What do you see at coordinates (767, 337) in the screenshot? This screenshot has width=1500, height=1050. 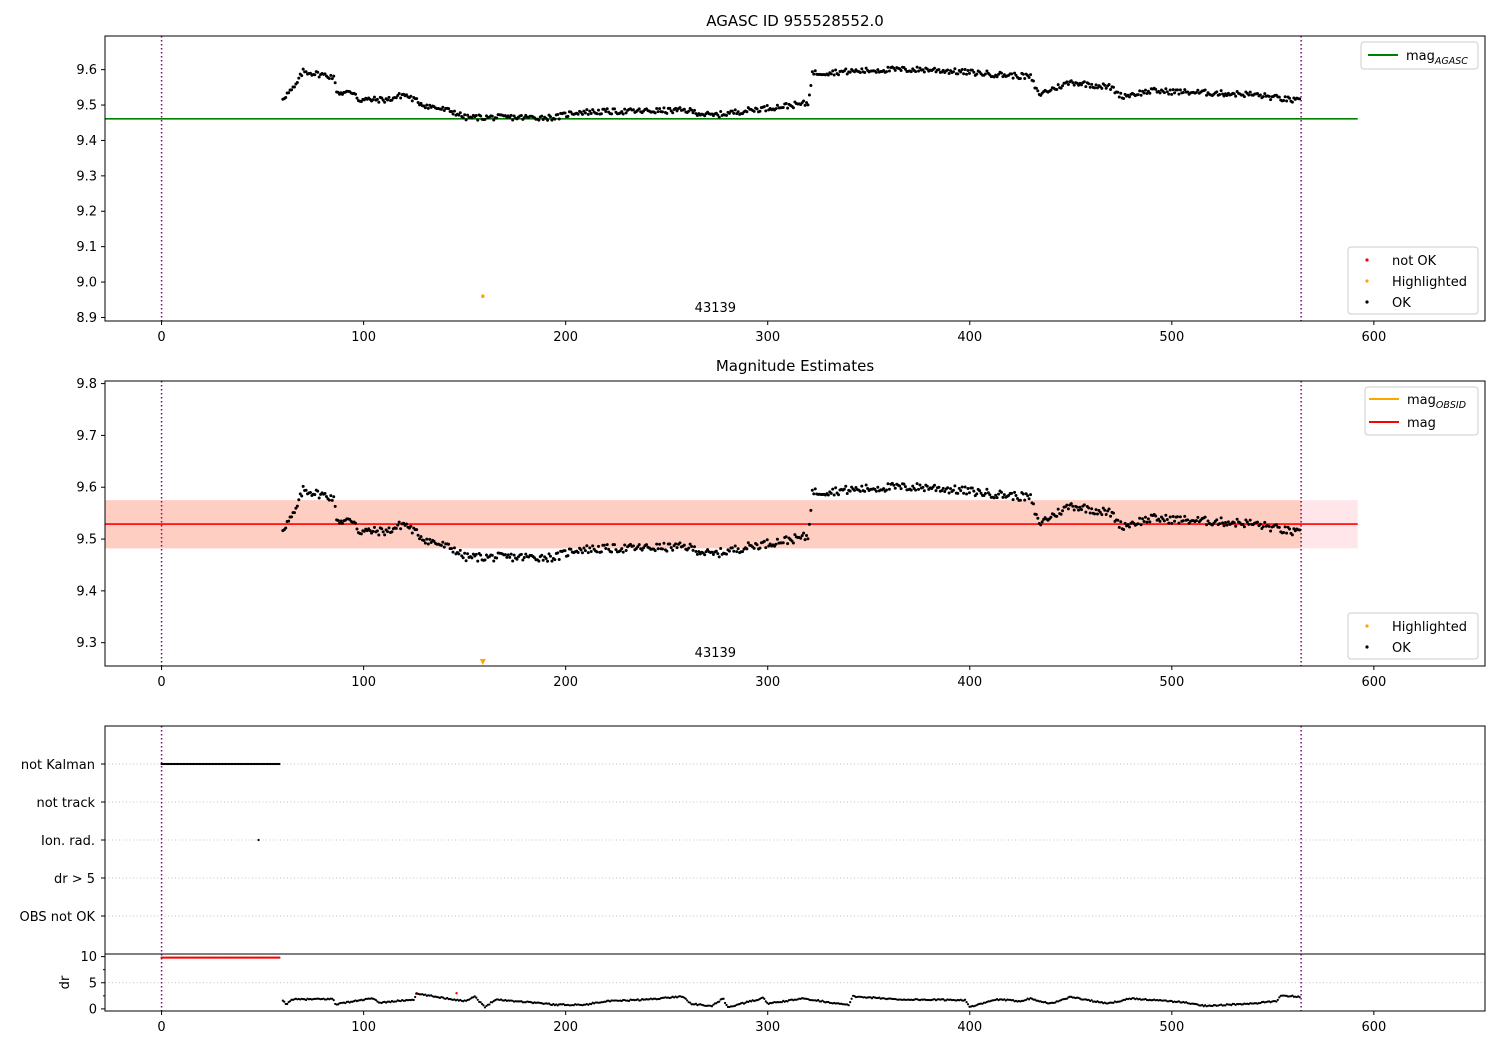 I see `x-tick-label: 300` at bounding box center [767, 337].